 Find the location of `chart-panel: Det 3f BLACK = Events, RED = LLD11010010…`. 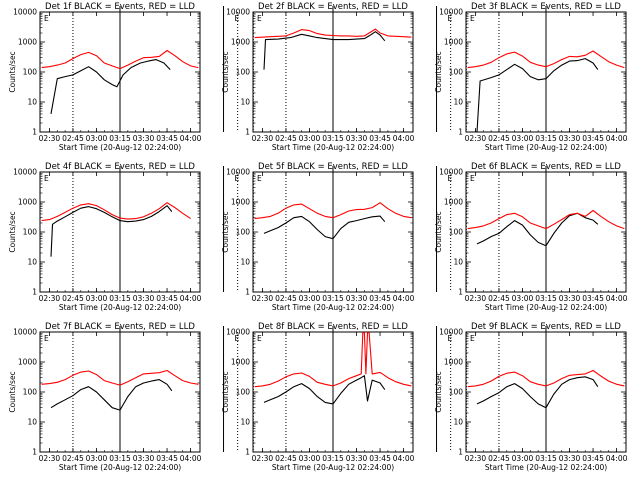

chart-panel: Det 3f BLACK = Events, RED = LLD11010010… is located at coordinates (531, 77).